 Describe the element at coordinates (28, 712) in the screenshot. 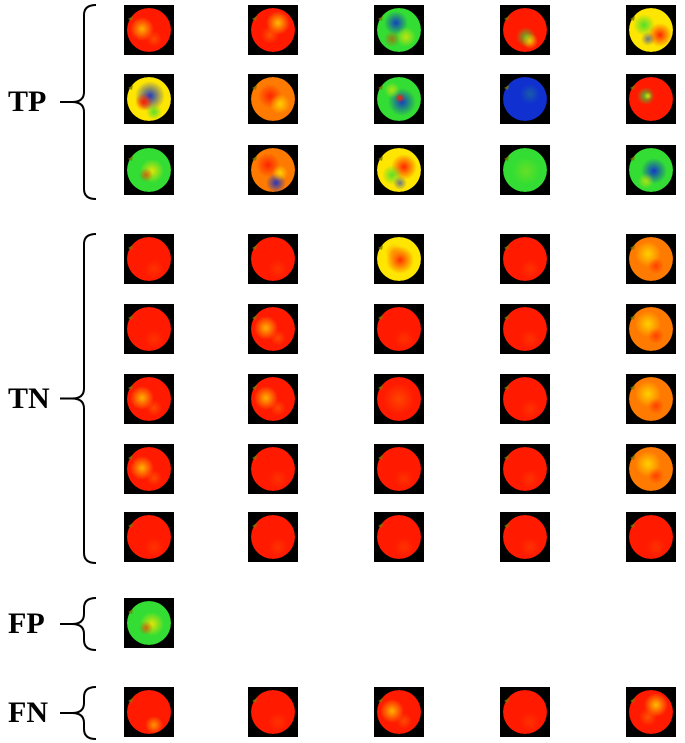

I see `group-label-fn: FN` at that location.